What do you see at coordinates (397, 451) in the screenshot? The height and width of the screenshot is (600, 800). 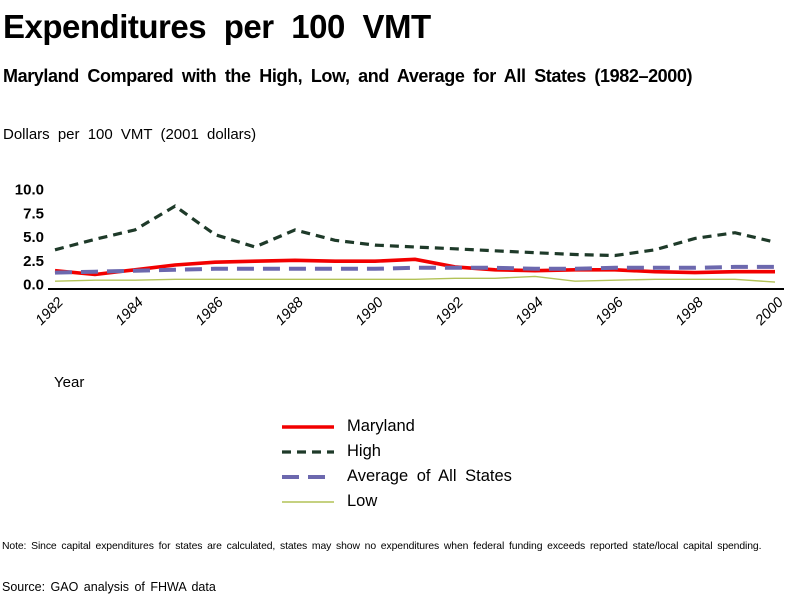 I see `legend-item-high: High` at bounding box center [397, 451].